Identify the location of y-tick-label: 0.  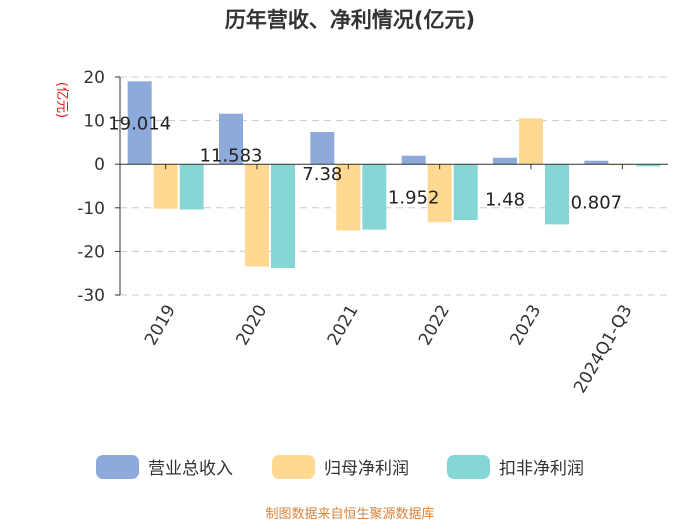
(99, 165).